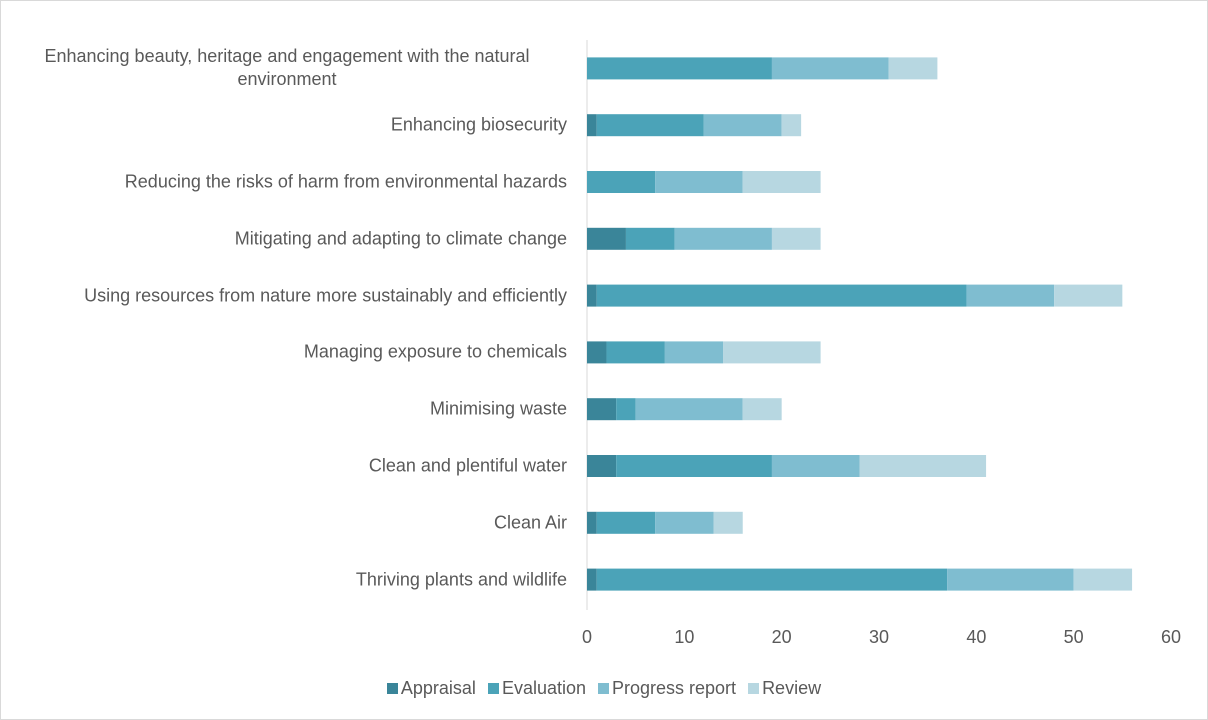 Image resolution: width=1208 pixels, height=720 pixels. What do you see at coordinates (478, 124) in the screenshot?
I see `category-label-text: Enhancing biosecurity` at bounding box center [478, 124].